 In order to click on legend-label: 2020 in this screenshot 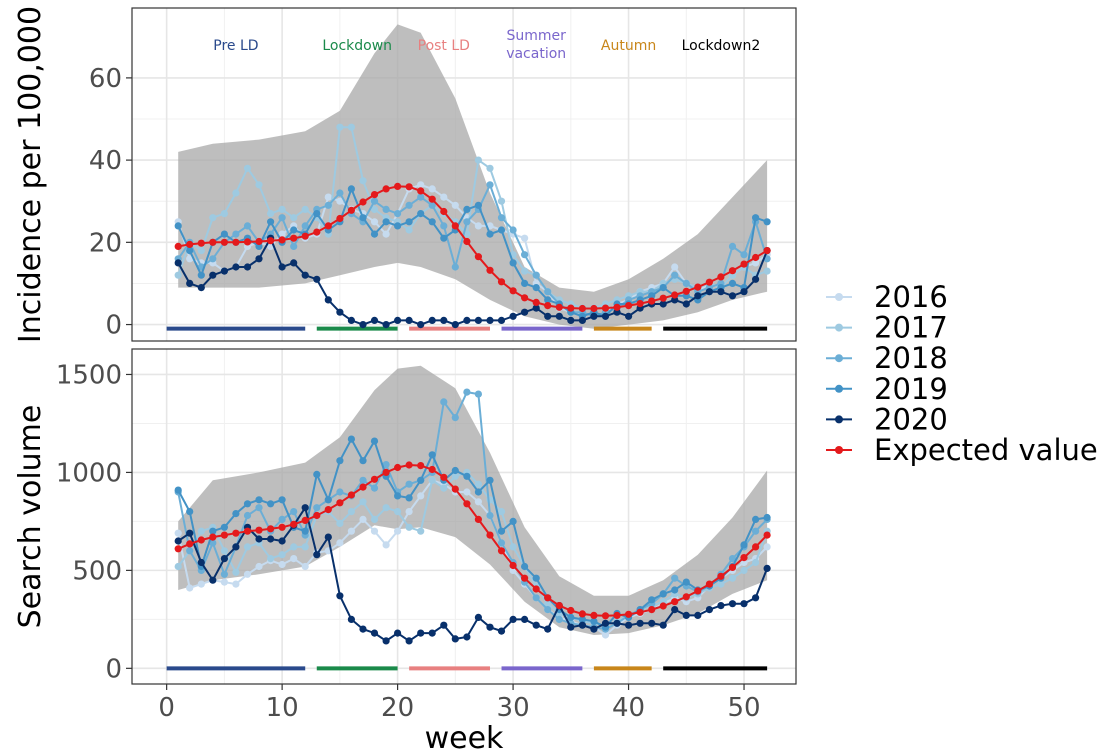, I will do `click(911, 419)`.